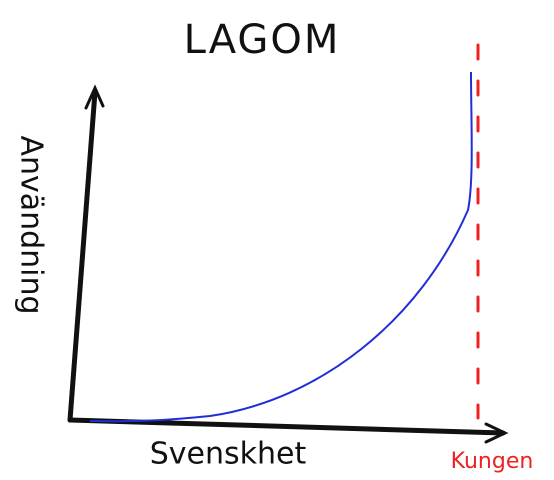 The width and height of the screenshot is (554, 480). I want to click on x-axis-arrow, so click(496, 433).